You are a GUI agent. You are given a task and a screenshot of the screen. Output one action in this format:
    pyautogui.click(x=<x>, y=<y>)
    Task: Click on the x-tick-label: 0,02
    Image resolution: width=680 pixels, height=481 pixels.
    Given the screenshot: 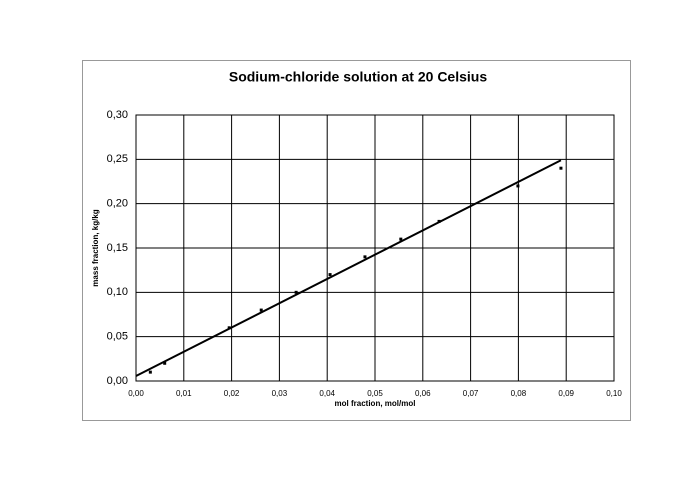 What is the action you would take?
    pyautogui.click(x=232, y=393)
    